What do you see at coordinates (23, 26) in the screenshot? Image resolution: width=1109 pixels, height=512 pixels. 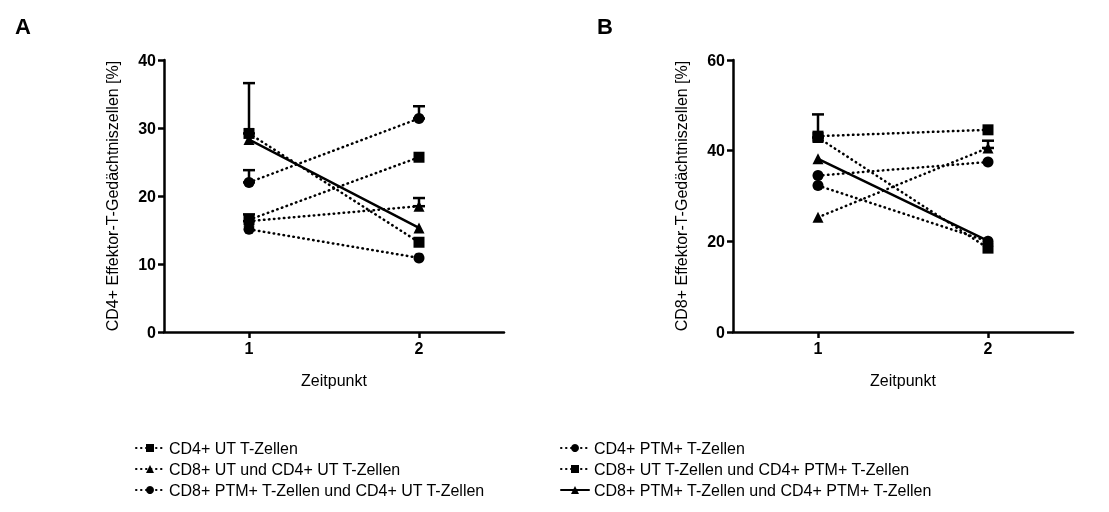 I see `chart-title: A` at bounding box center [23, 26].